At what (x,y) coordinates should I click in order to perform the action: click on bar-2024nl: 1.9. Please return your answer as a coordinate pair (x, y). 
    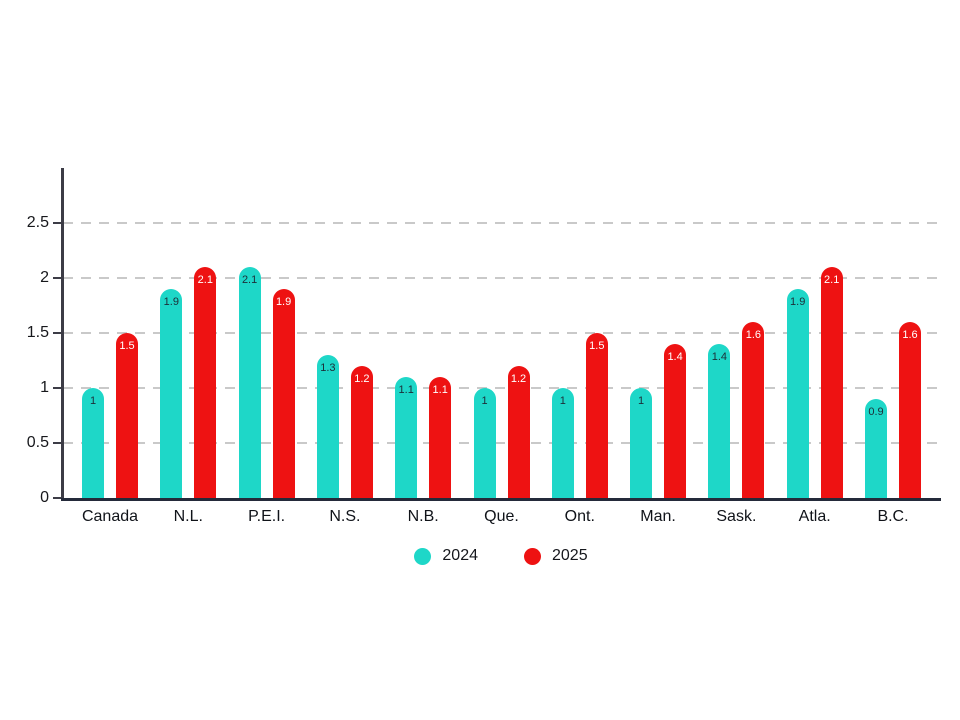
    Looking at the image, I should click on (171, 393).